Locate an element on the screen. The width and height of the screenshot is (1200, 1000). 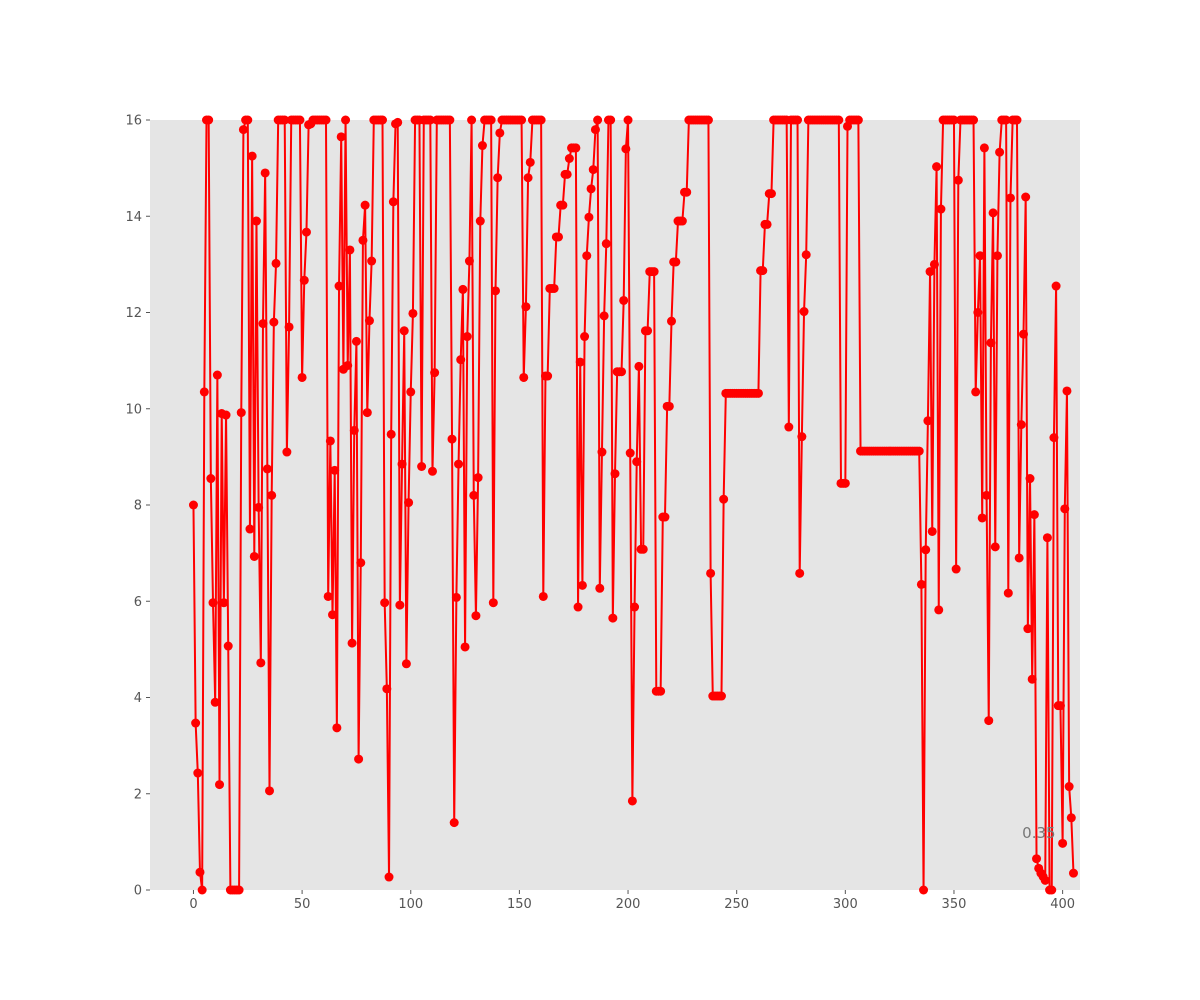
y-tick-label: 0 is located at coordinates (138, 891).